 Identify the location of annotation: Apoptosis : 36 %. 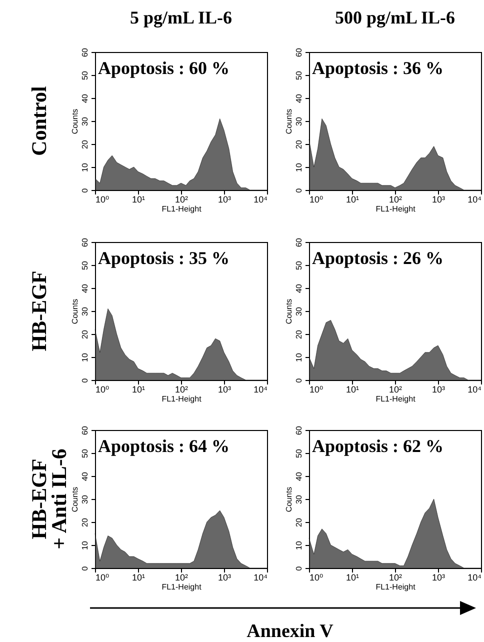
(378, 68).